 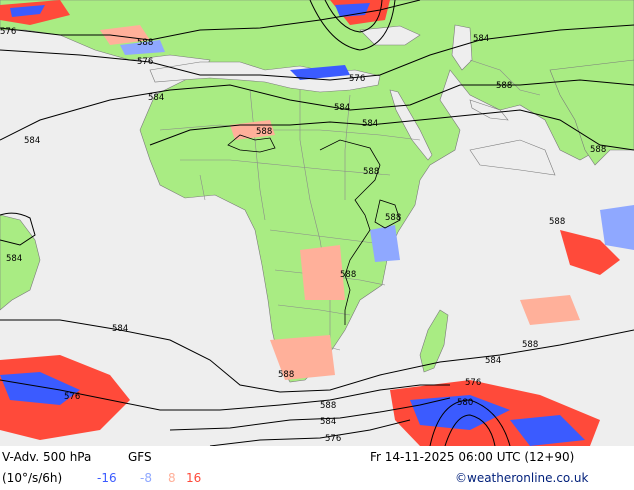 I want to click on mediterranean-sea, so click(x=265, y=77).